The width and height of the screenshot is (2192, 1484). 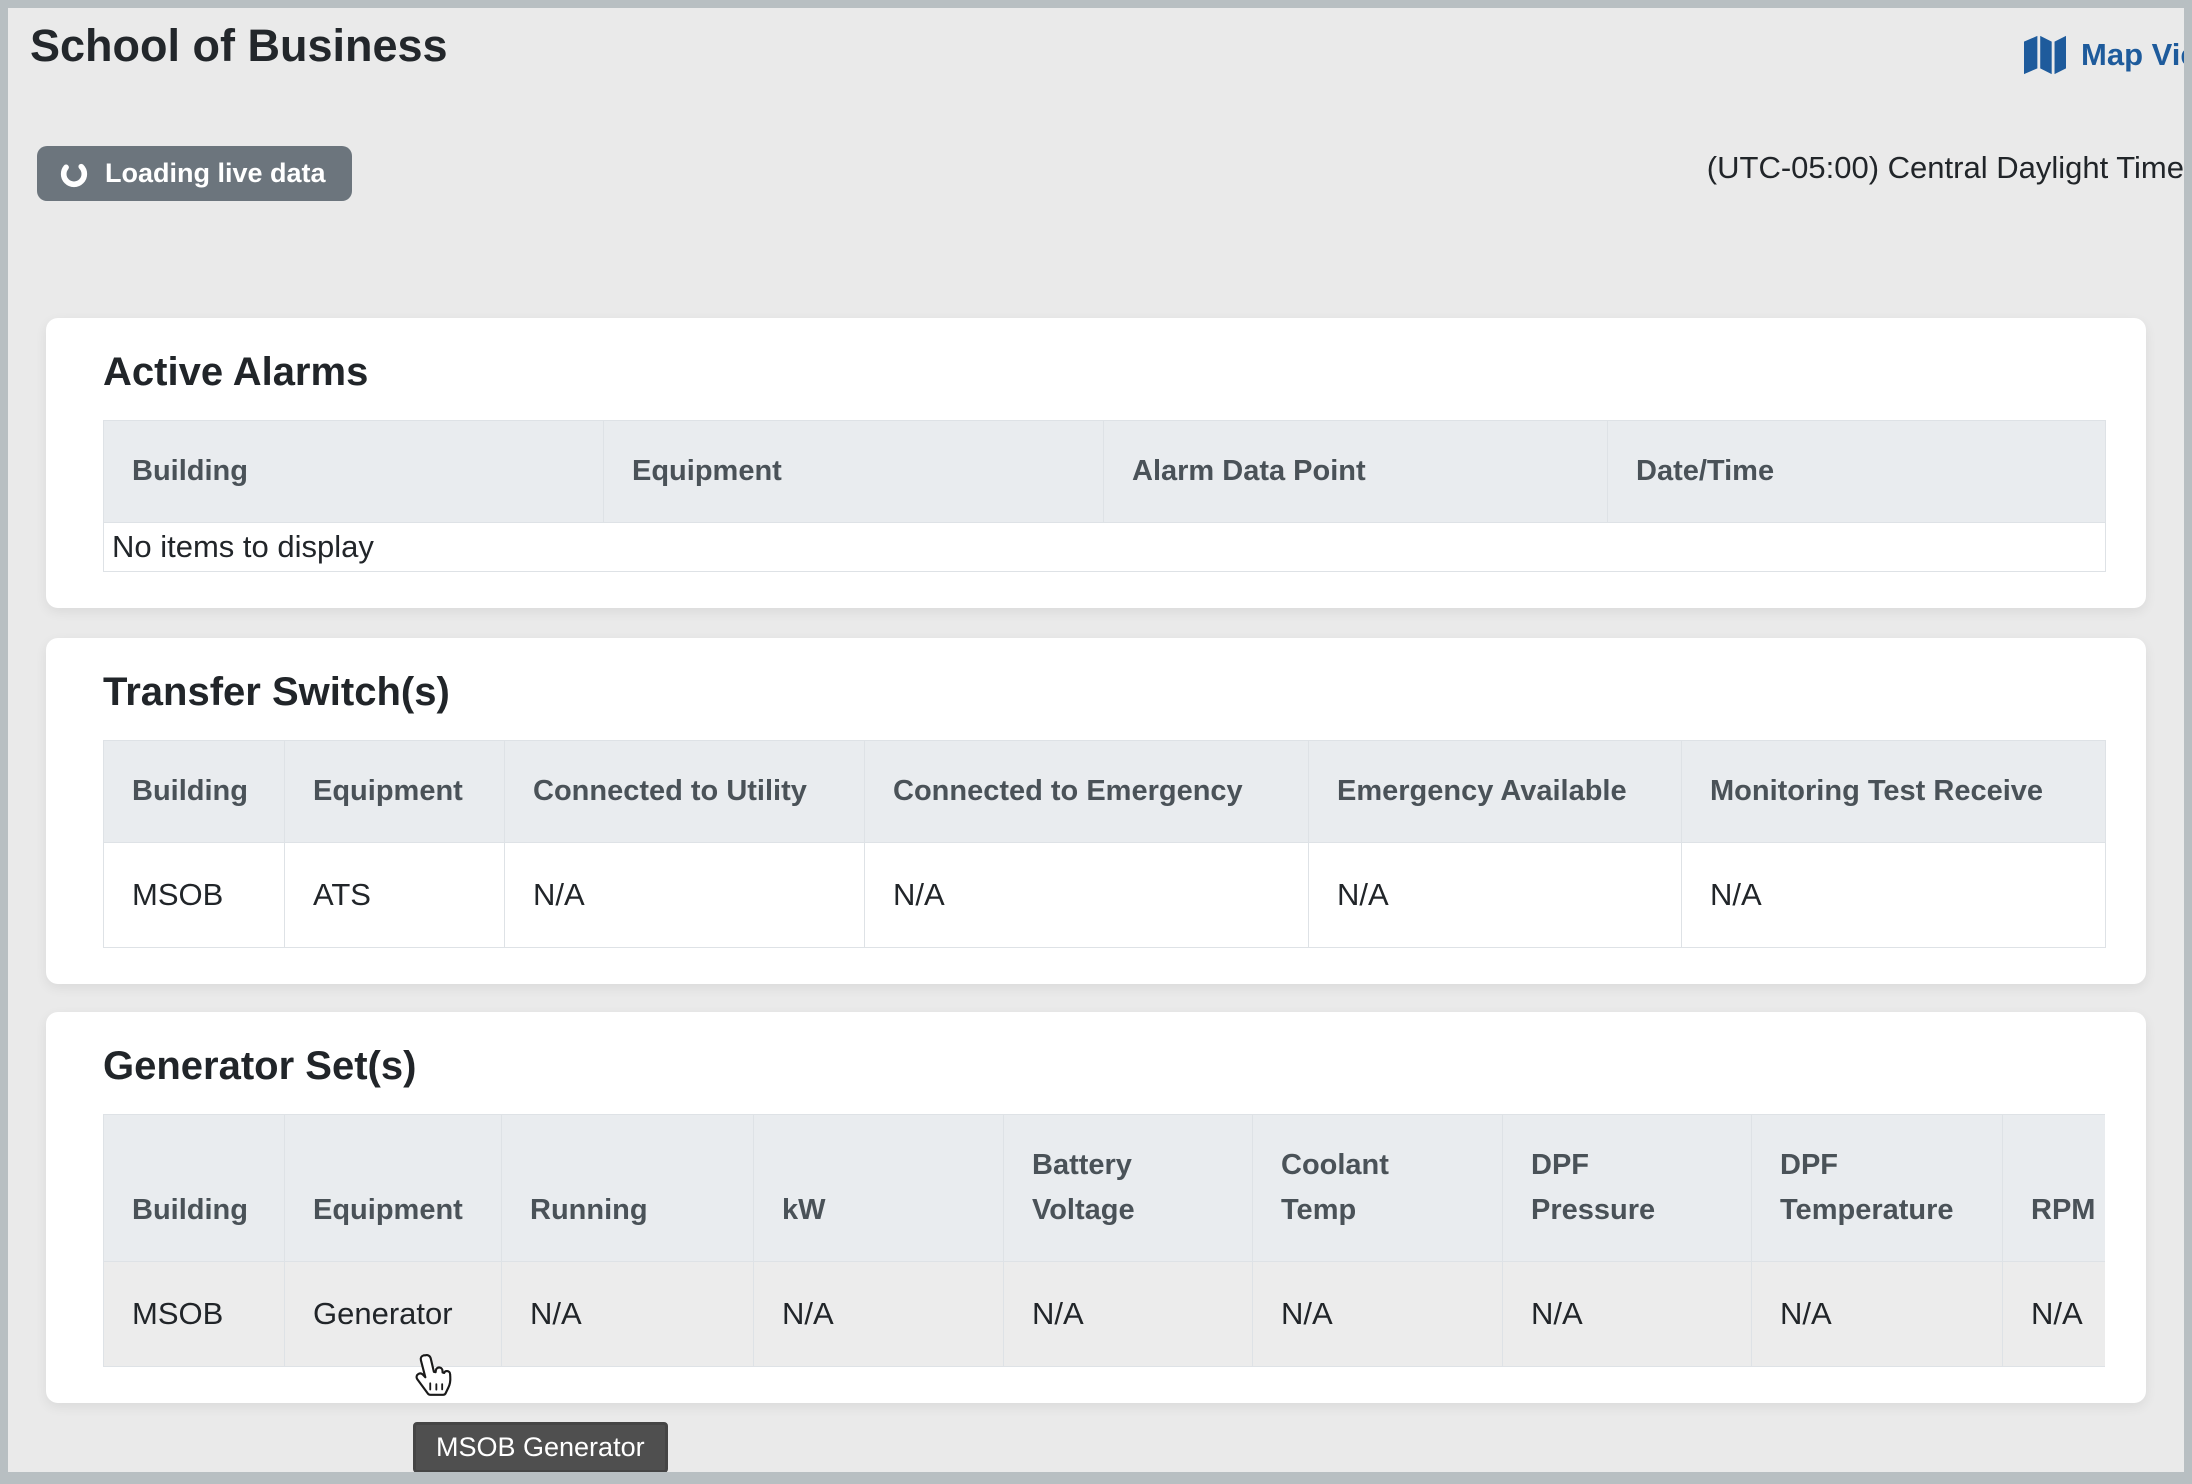 What do you see at coordinates (2132, 54) in the screenshot?
I see `map-view-label: Map View` at bounding box center [2132, 54].